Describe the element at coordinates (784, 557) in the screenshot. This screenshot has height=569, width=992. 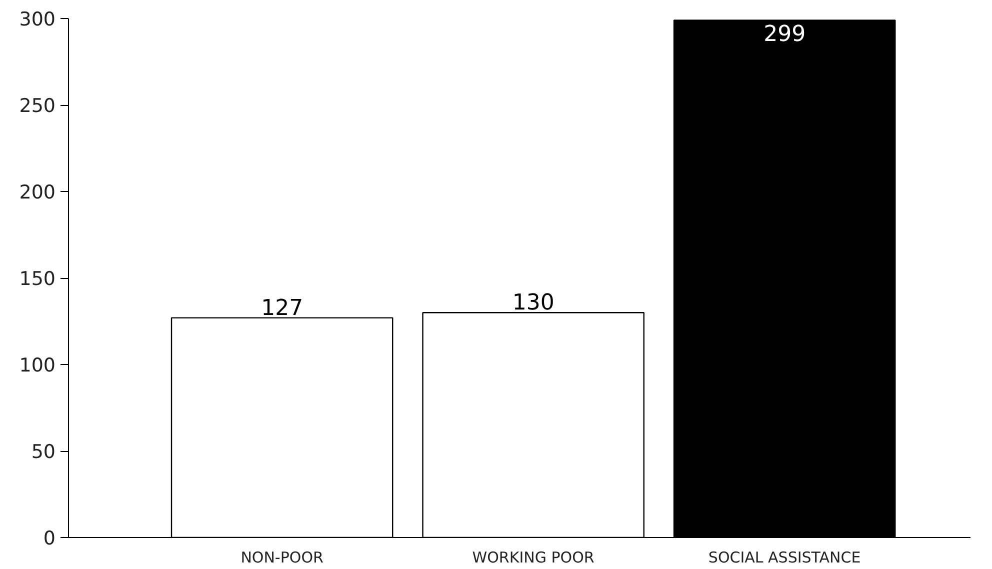
I see `x-tick-label: SOCIAL ASSISTANCE` at that location.